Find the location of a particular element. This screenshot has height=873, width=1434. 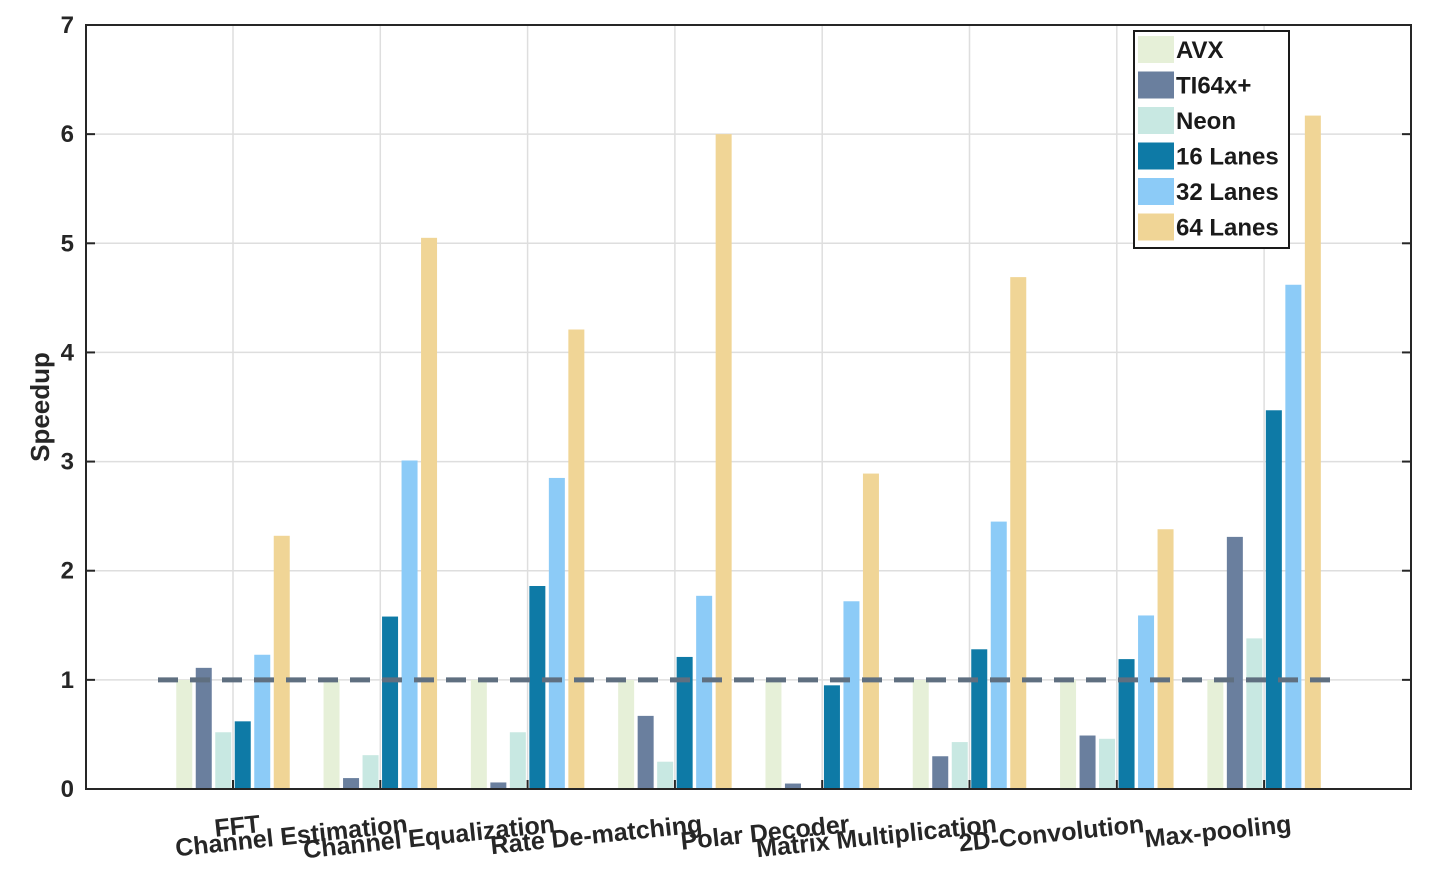

bar-32-lanes-max-pooling is located at coordinates (1293, 536).